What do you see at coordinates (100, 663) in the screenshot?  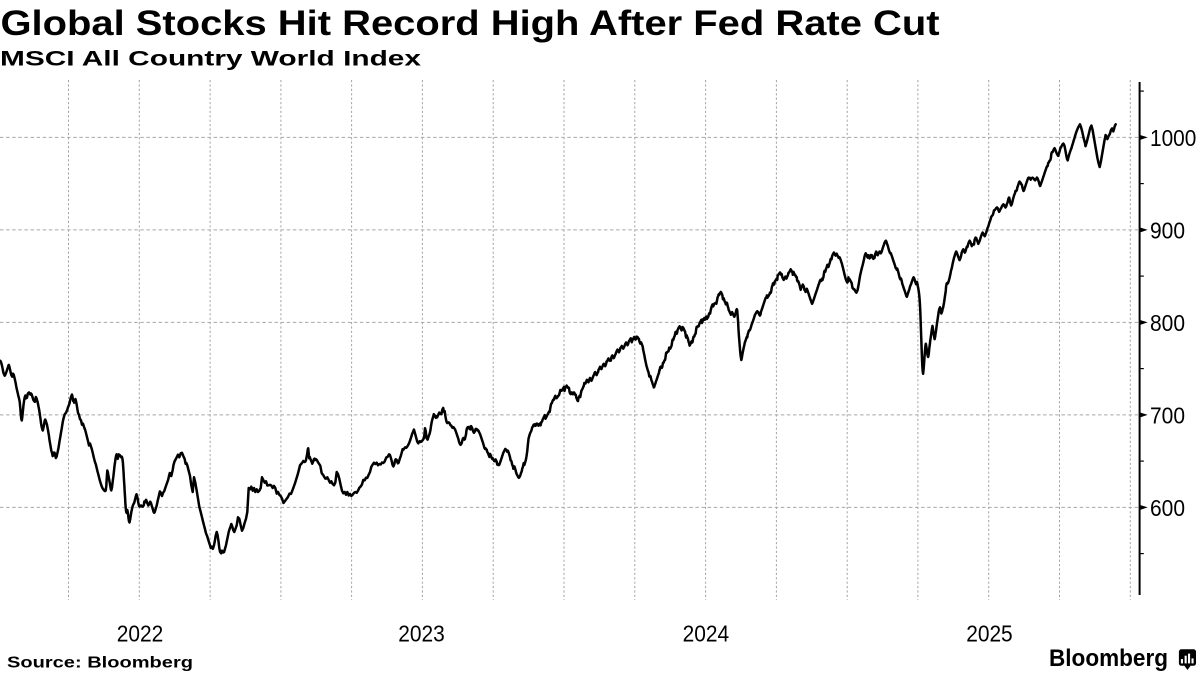 I see `svg-text: Source: Bloomberg` at bounding box center [100, 663].